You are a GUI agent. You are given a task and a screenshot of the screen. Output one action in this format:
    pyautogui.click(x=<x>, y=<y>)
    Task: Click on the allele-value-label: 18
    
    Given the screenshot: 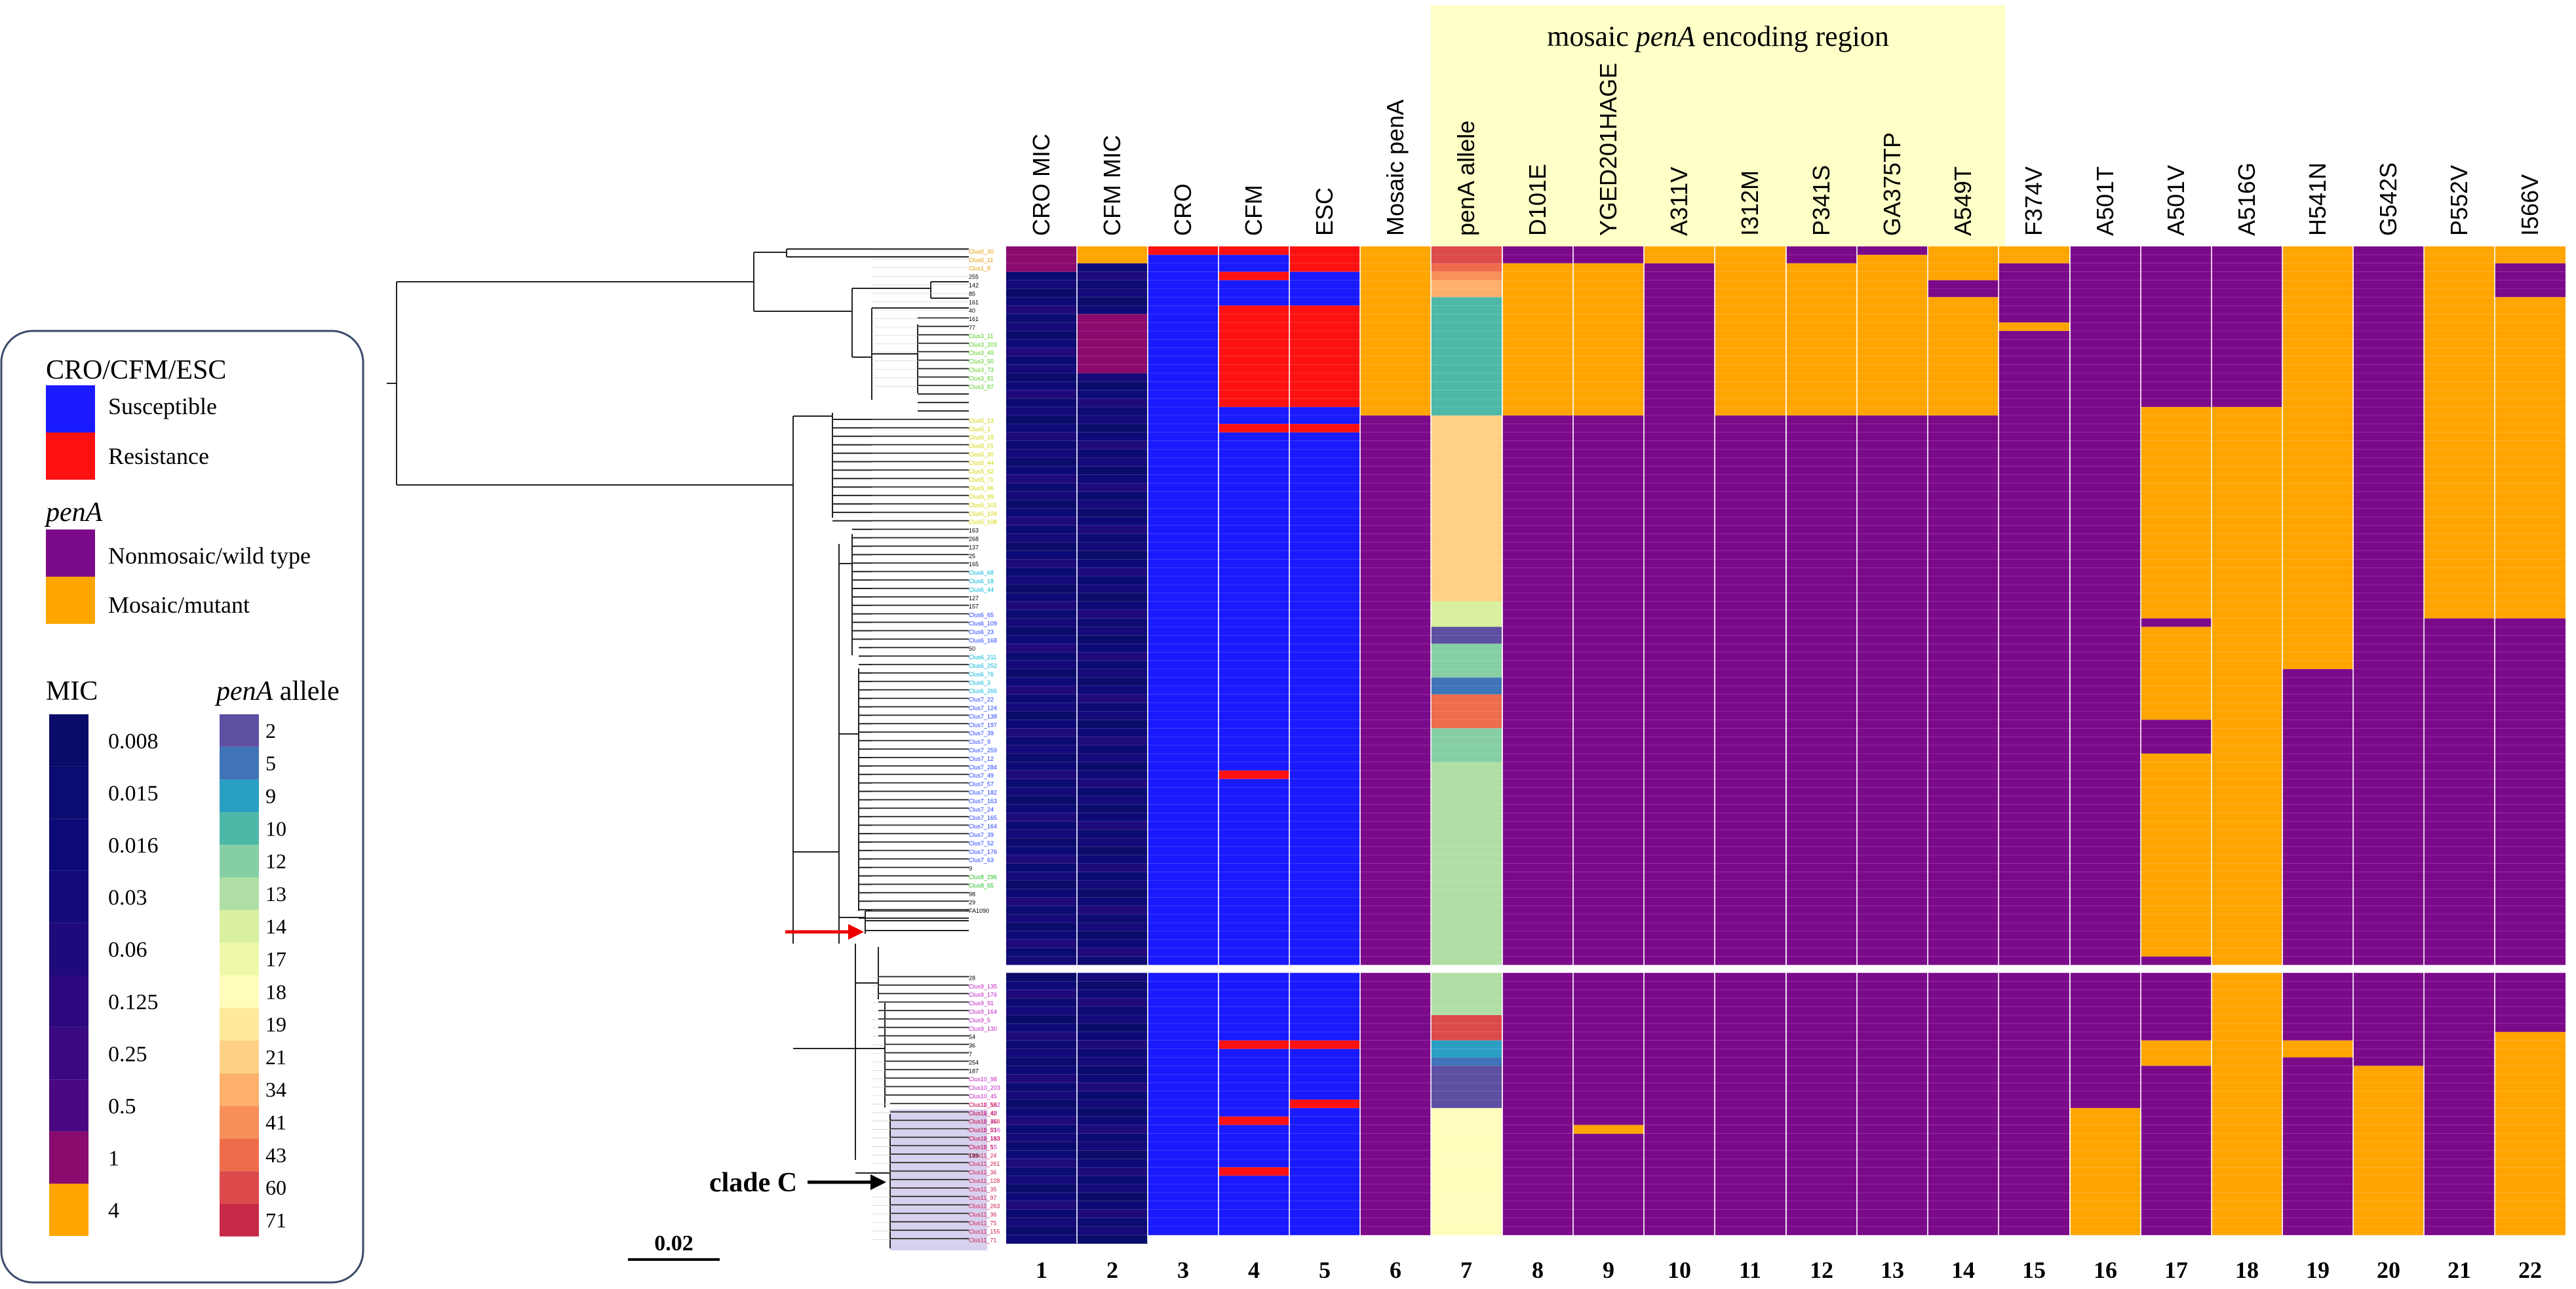 What is the action you would take?
    pyautogui.click(x=275, y=991)
    